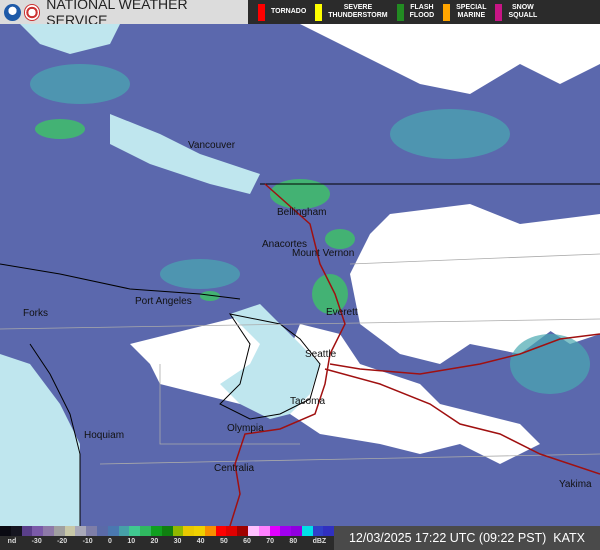  I want to click on legend-tick: -20, so click(62, 541).